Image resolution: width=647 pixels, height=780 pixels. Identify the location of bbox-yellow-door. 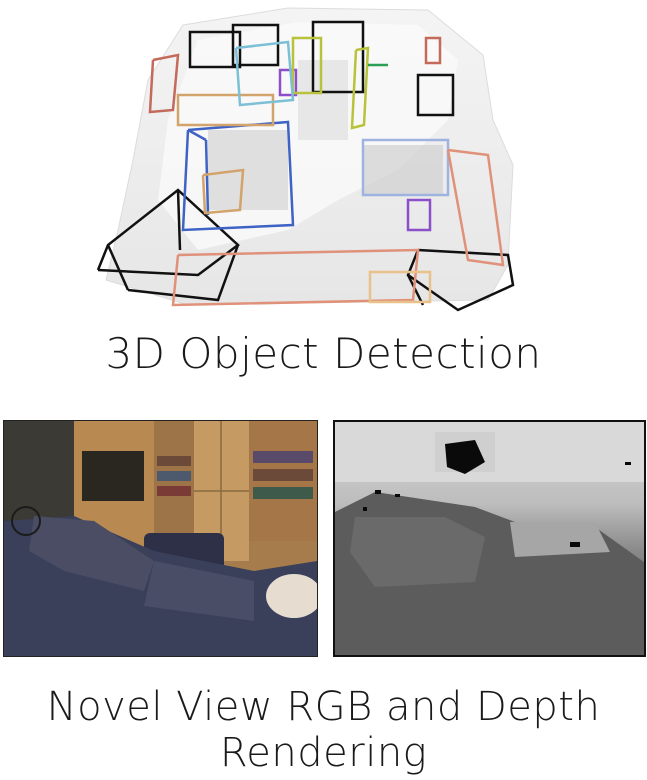
(307, 65).